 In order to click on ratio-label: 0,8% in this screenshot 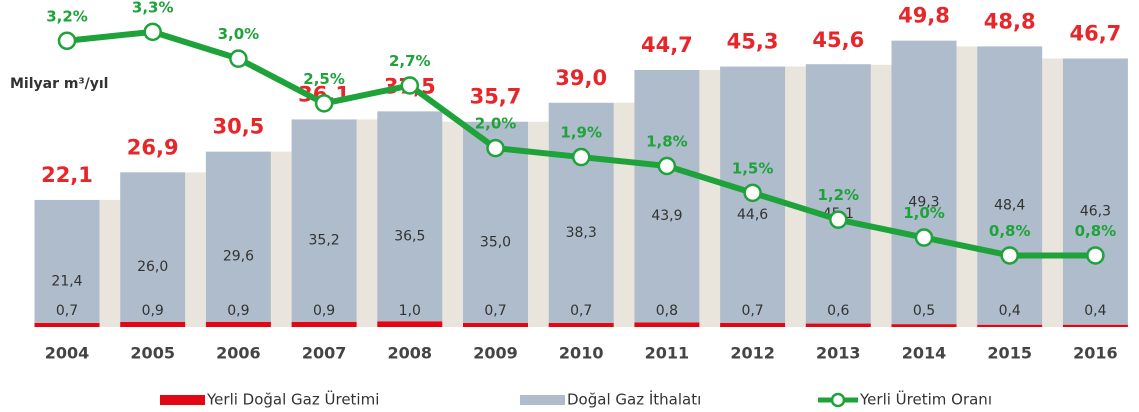, I will do `click(1096, 231)`.